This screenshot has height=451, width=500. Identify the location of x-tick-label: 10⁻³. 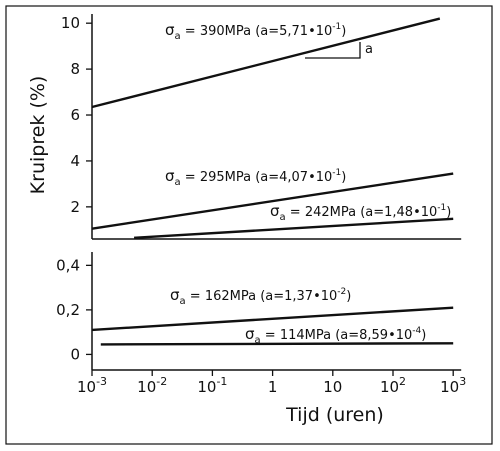
(92, 385).